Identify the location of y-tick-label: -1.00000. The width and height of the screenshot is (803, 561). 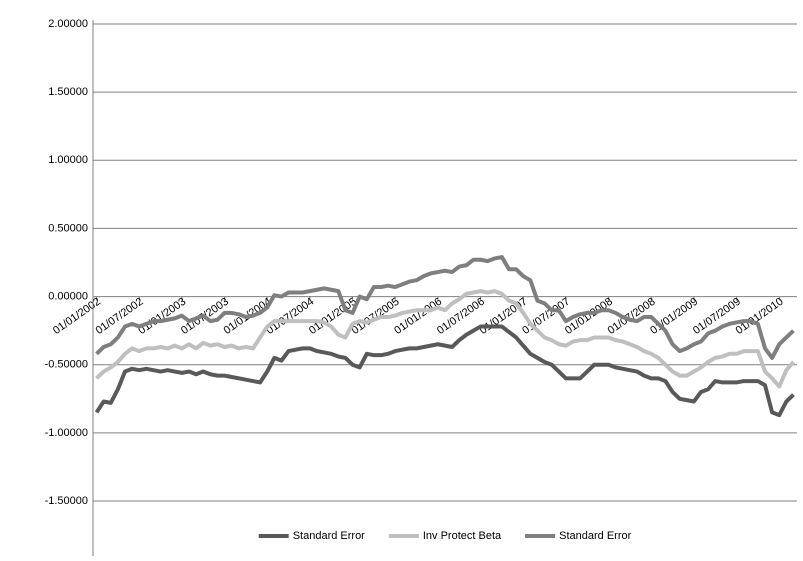
(66, 433).